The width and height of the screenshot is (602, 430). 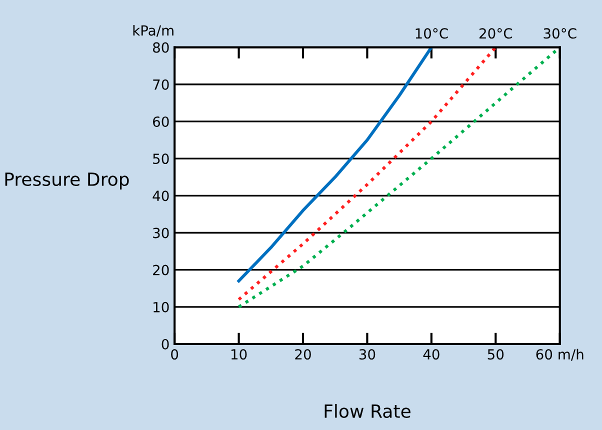 What do you see at coordinates (560, 354) in the screenshot?
I see `x-tick-label: 60 m/h` at bounding box center [560, 354].